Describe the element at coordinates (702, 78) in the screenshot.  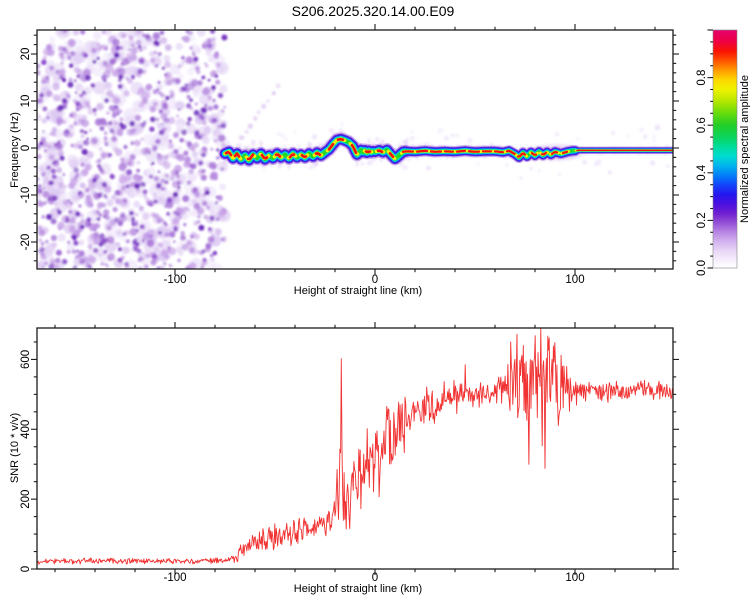
I see `colorbar-tick-label: 0.8` at that location.